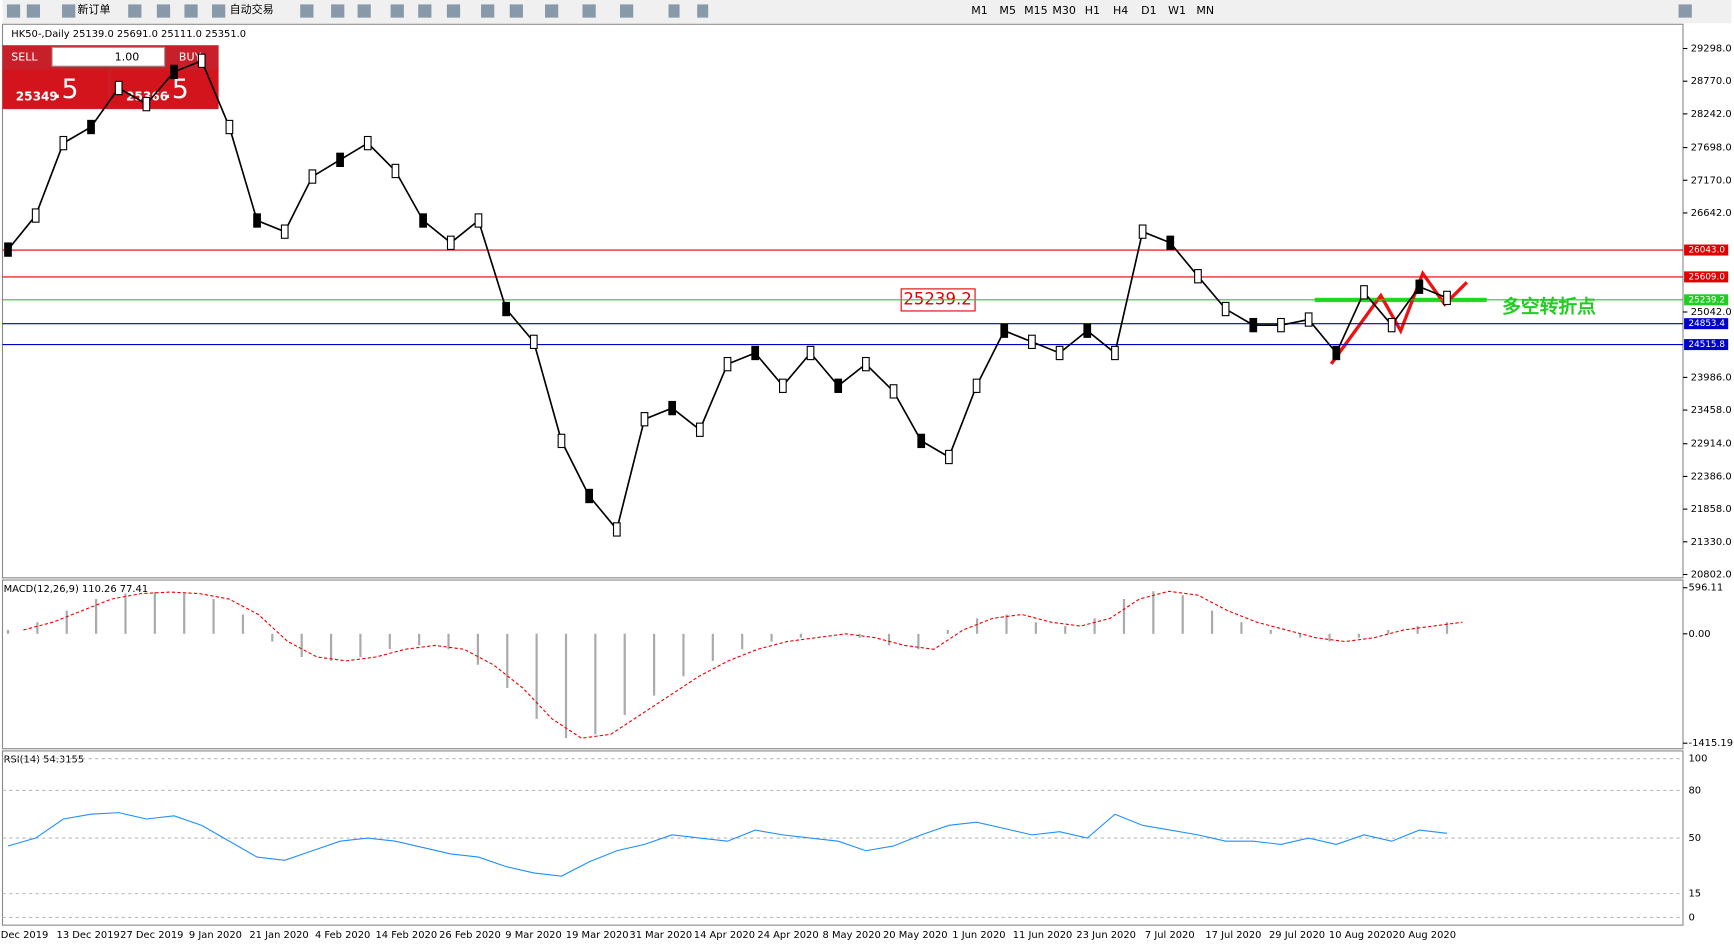 The width and height of the screenshot is (1734, 945). Describe the element at coordinates (1036, 10) in the screenshot. I see `timeframe-button: M15` at that location.